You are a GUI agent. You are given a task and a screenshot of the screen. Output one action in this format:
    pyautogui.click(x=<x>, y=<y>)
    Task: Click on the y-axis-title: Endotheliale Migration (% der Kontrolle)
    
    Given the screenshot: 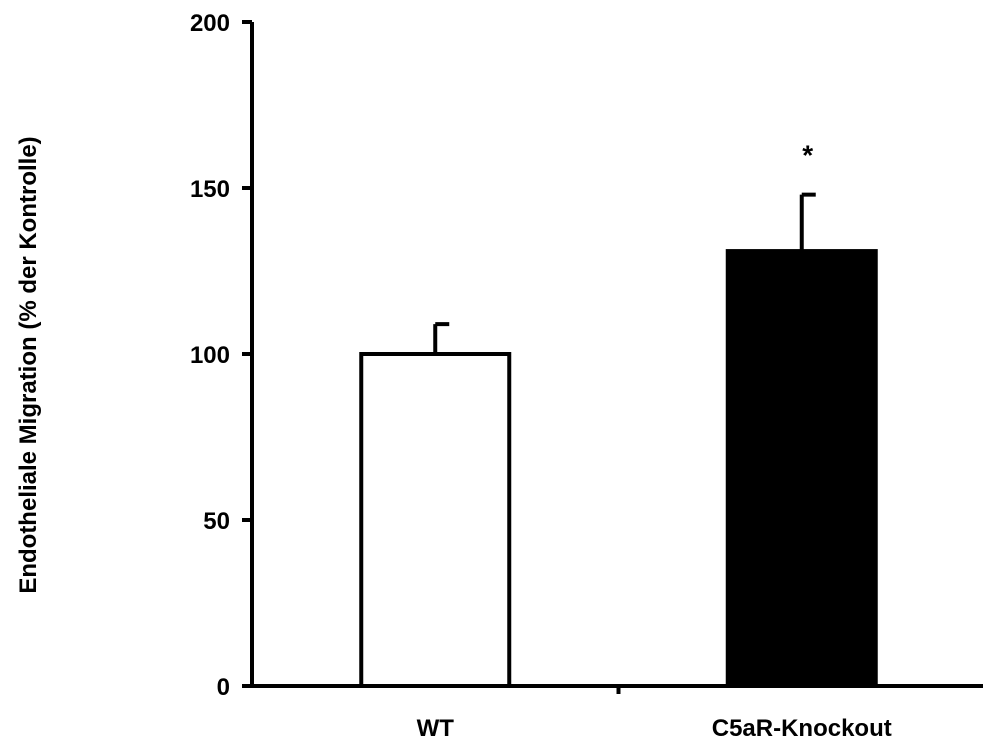 What is the action you would take?
    pyautogui.click(x=28, y=364)
    